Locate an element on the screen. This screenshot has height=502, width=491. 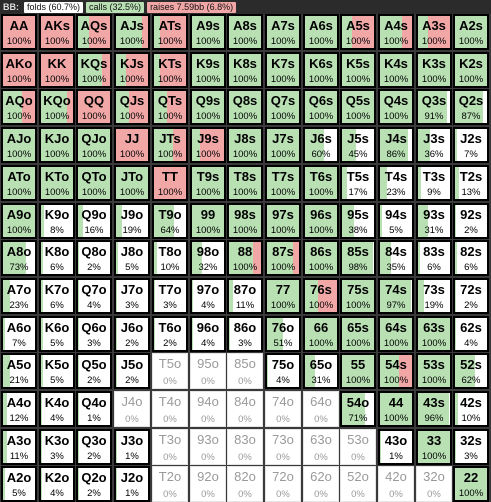
hand-cell-T9o: T9o64% is located at coordinates (170, 221).